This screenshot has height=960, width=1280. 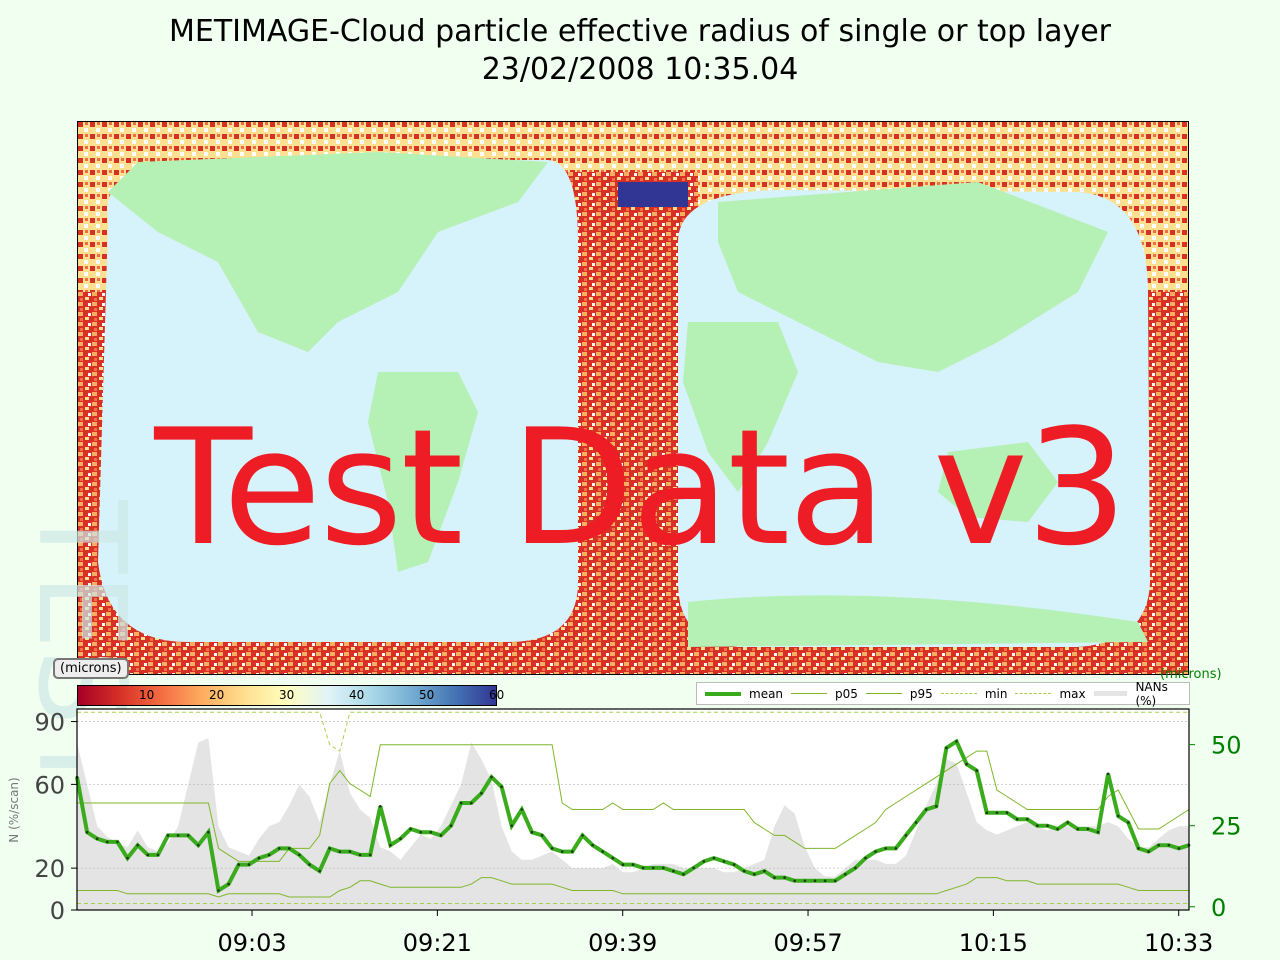 I want to click on legend-item-nans: NANs (%), so click(x=1141, y=693).